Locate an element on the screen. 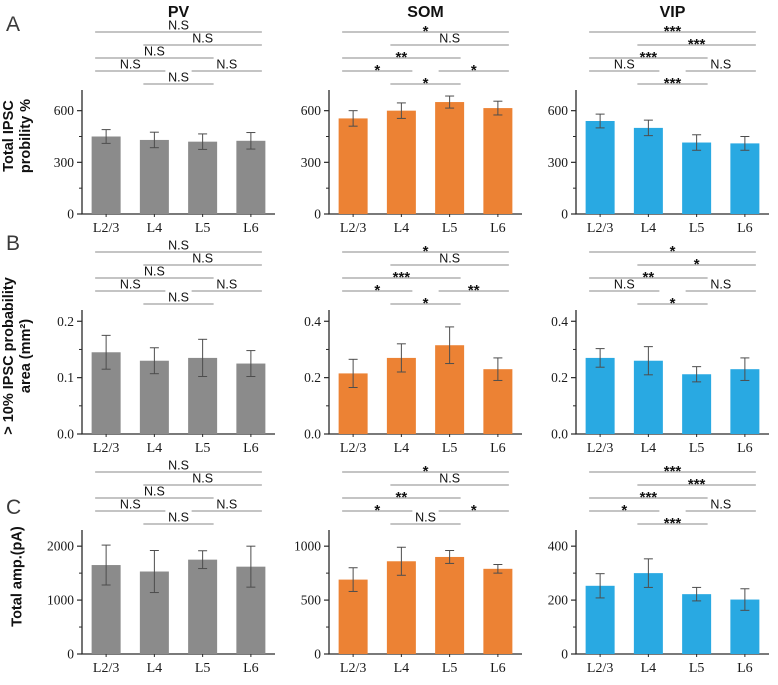 The image size is (778, 685). panel-letter-b: B is located at coordinates (13, 243).